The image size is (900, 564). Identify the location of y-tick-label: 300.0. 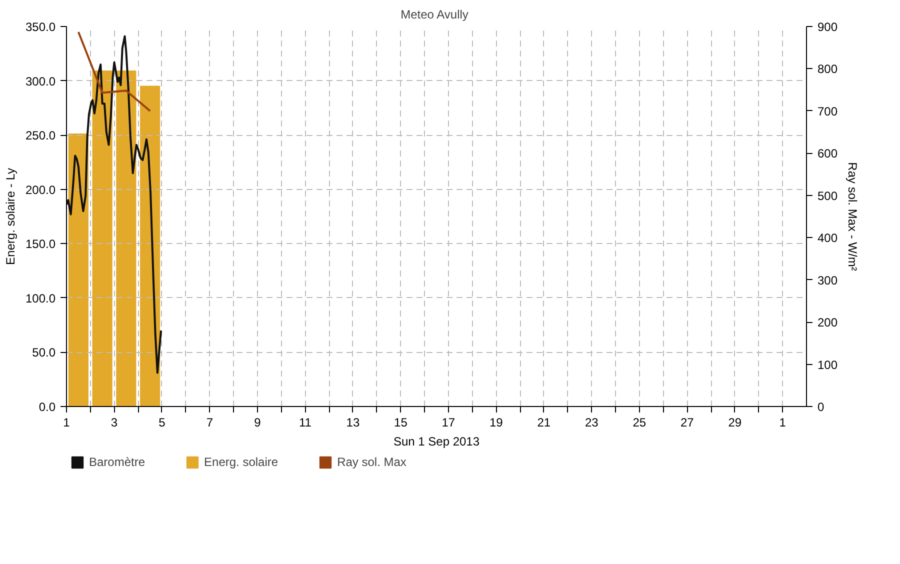
(40, 81).